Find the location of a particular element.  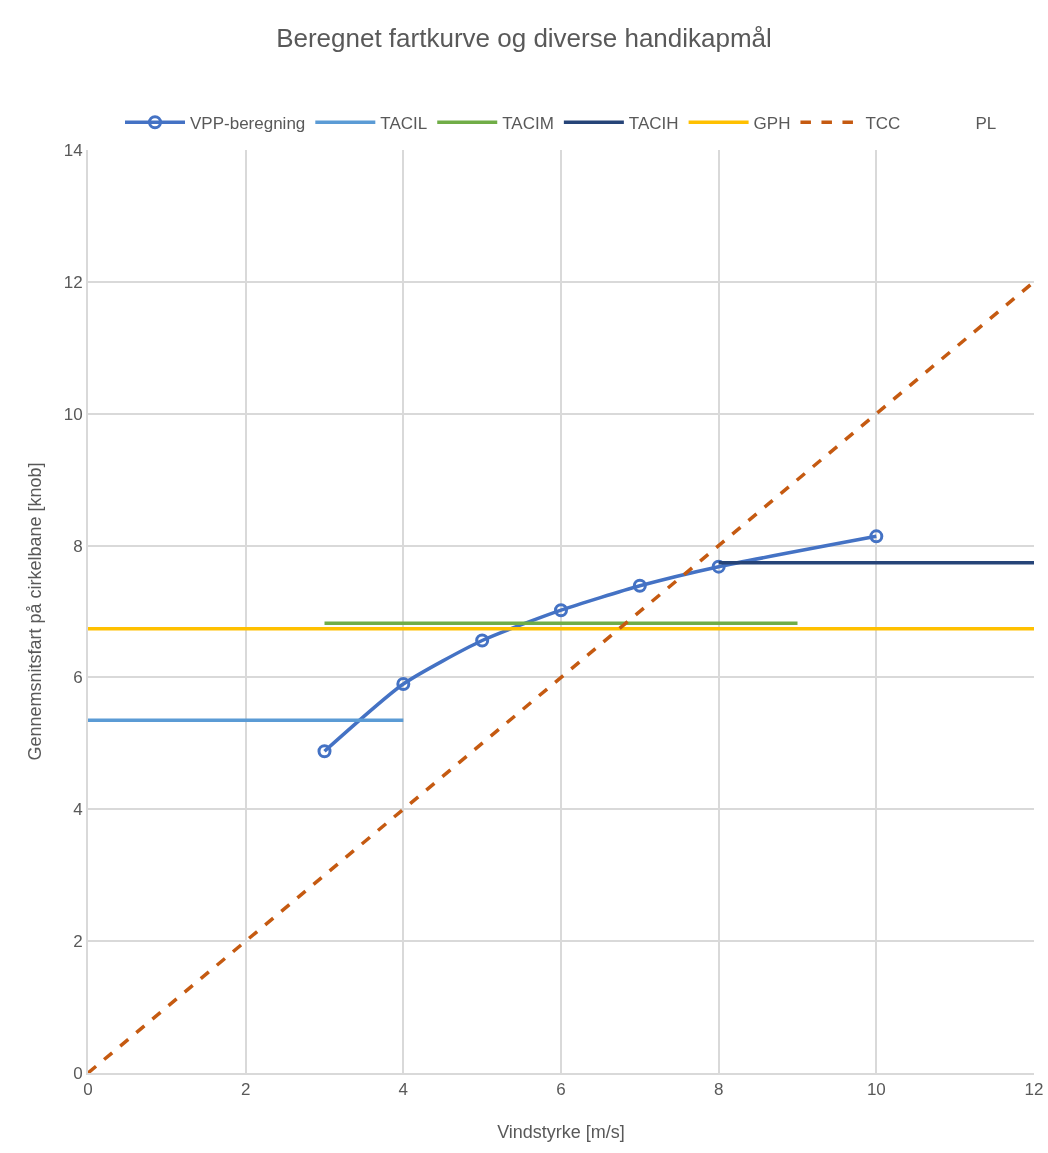

legend-label: VPP-beregning is located at coordinates (248, 123).